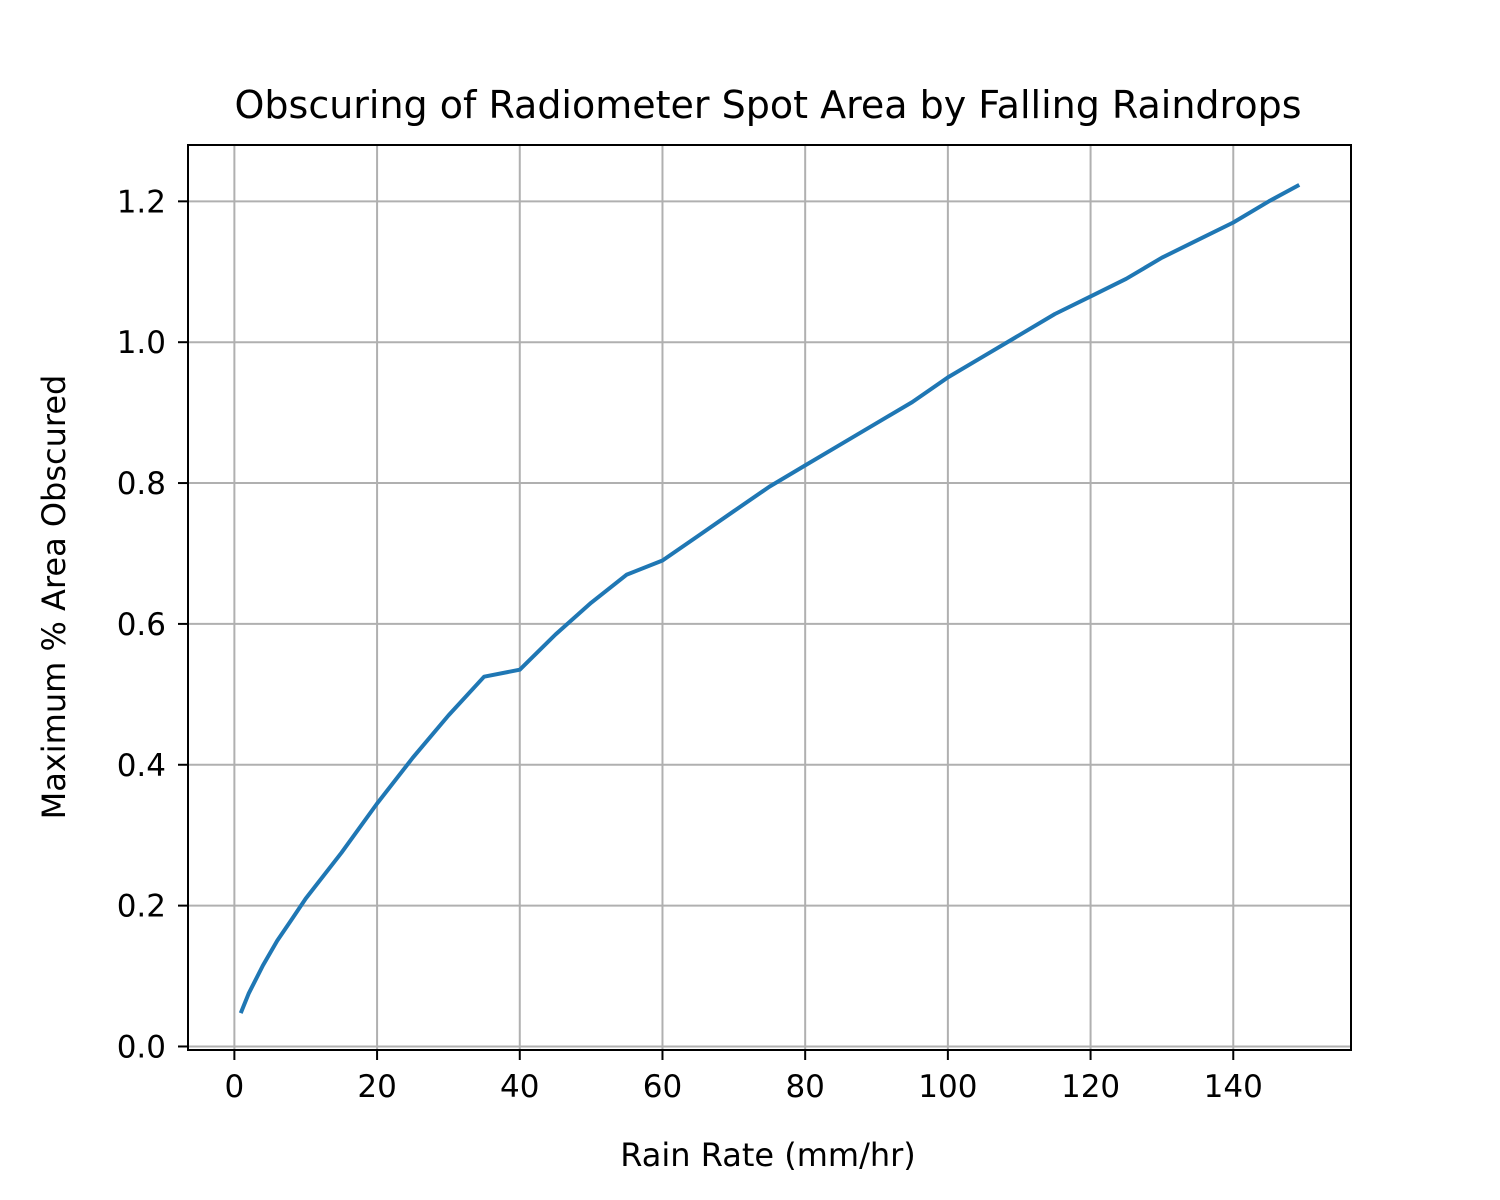  What do you see at coordinates (141, 343) in the screenshot?
I see `y-tick-label: 1.0` at bounding box center [141, 343].